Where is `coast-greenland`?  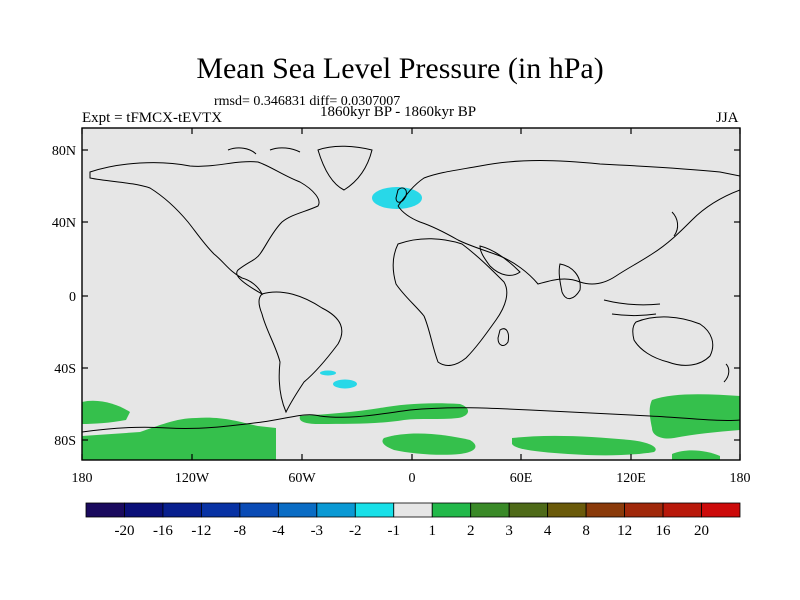 coast-greenland is located at coordinates (345, 168).